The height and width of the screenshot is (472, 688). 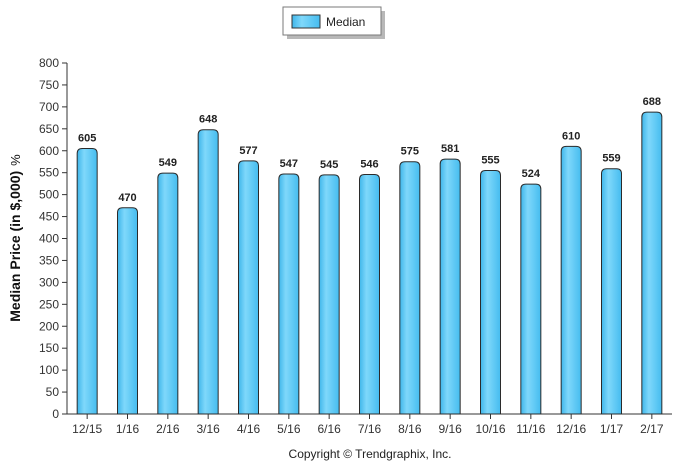 What do you see at coordinates (49, 370) in the screenshot?
I see `y-tick-label: 100` at bounding box center [49, 370].